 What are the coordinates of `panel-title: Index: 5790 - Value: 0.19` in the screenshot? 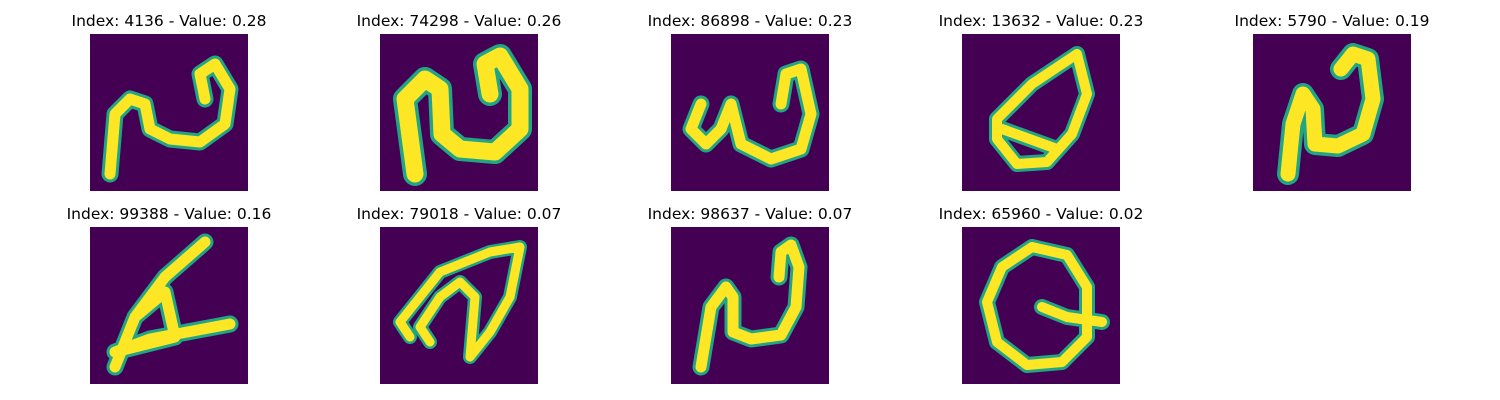 It's located at (1332, 21).